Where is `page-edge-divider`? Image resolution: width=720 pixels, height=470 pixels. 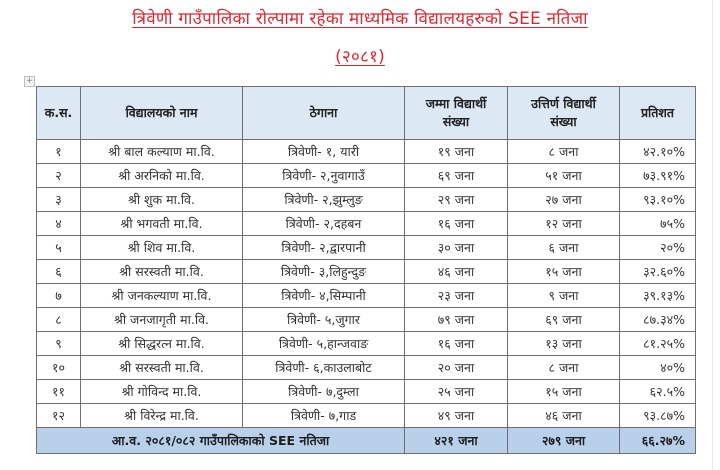
page-edge-divider is located at coordinates (712, 235).